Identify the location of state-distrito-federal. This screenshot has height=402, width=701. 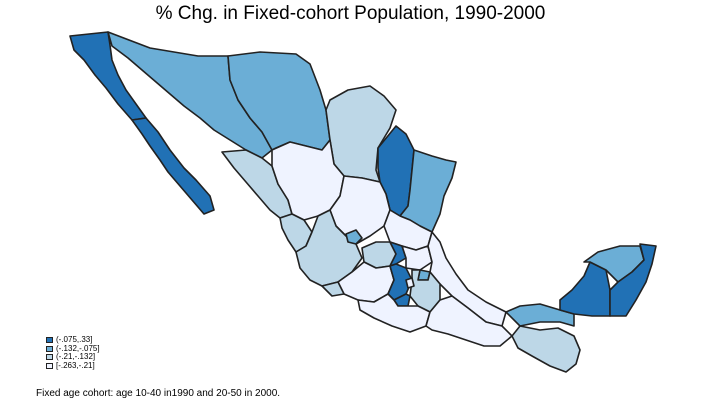
(410, 283).